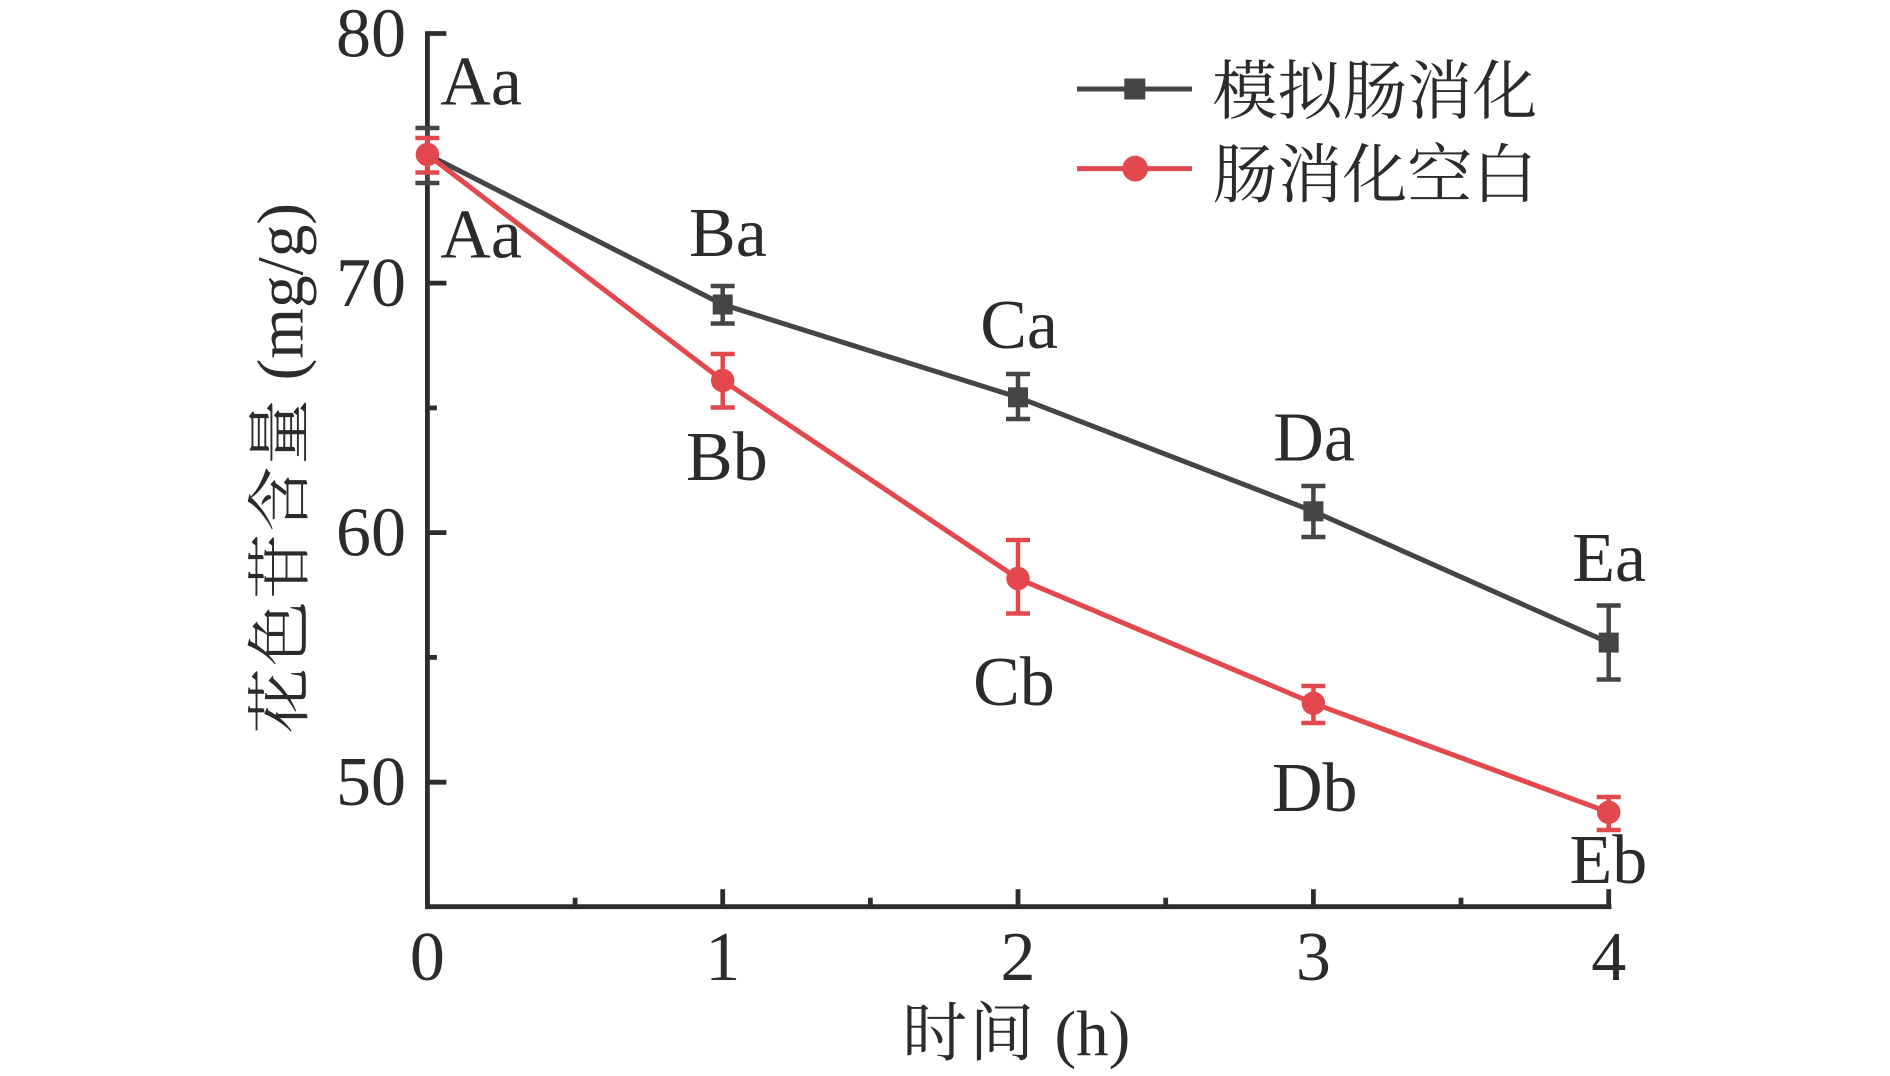 The image size is (1890, 1076). Describe the element at coordinates (722, 957) in the screenshot. I see `svg-text: 1` at that location.